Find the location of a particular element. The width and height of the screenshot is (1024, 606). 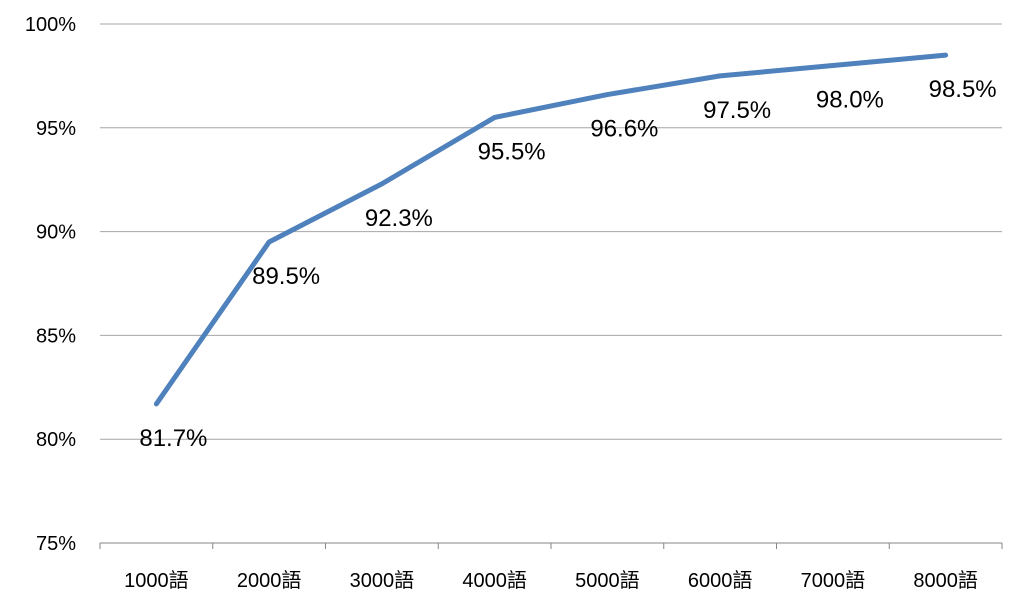

y-tick-label: 95% is located at coordinates (56, 129).